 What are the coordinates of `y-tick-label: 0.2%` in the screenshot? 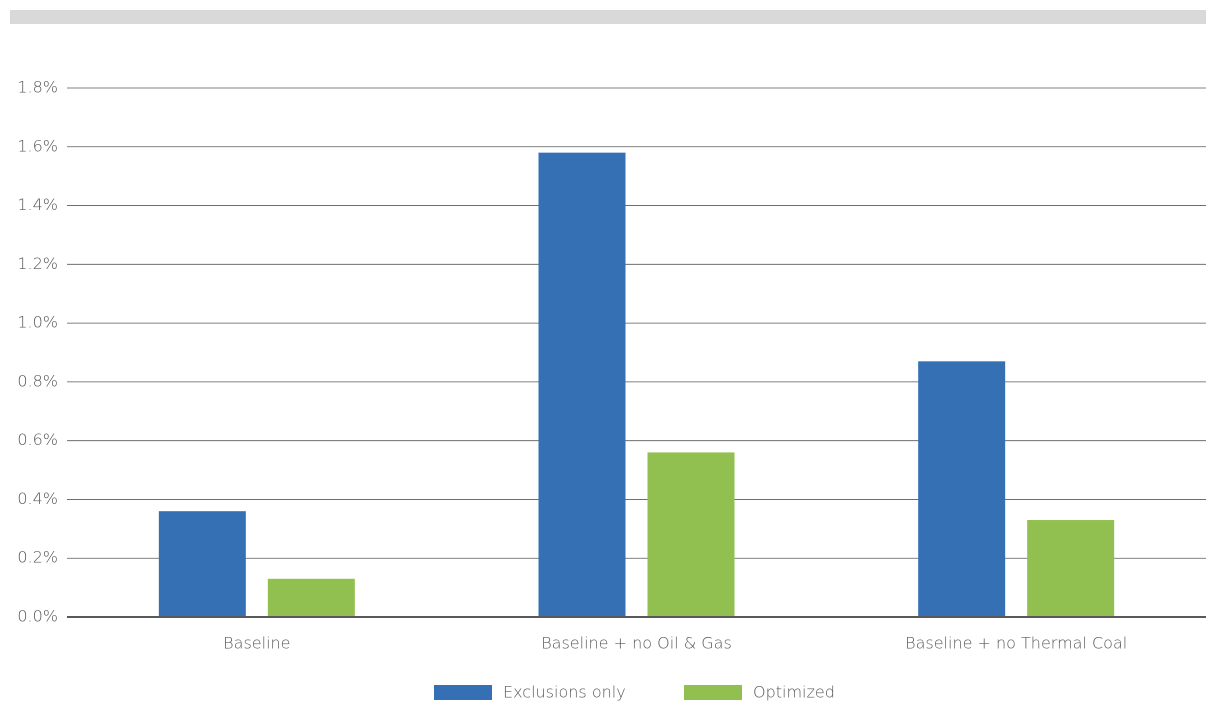 It's located at (37, 557).